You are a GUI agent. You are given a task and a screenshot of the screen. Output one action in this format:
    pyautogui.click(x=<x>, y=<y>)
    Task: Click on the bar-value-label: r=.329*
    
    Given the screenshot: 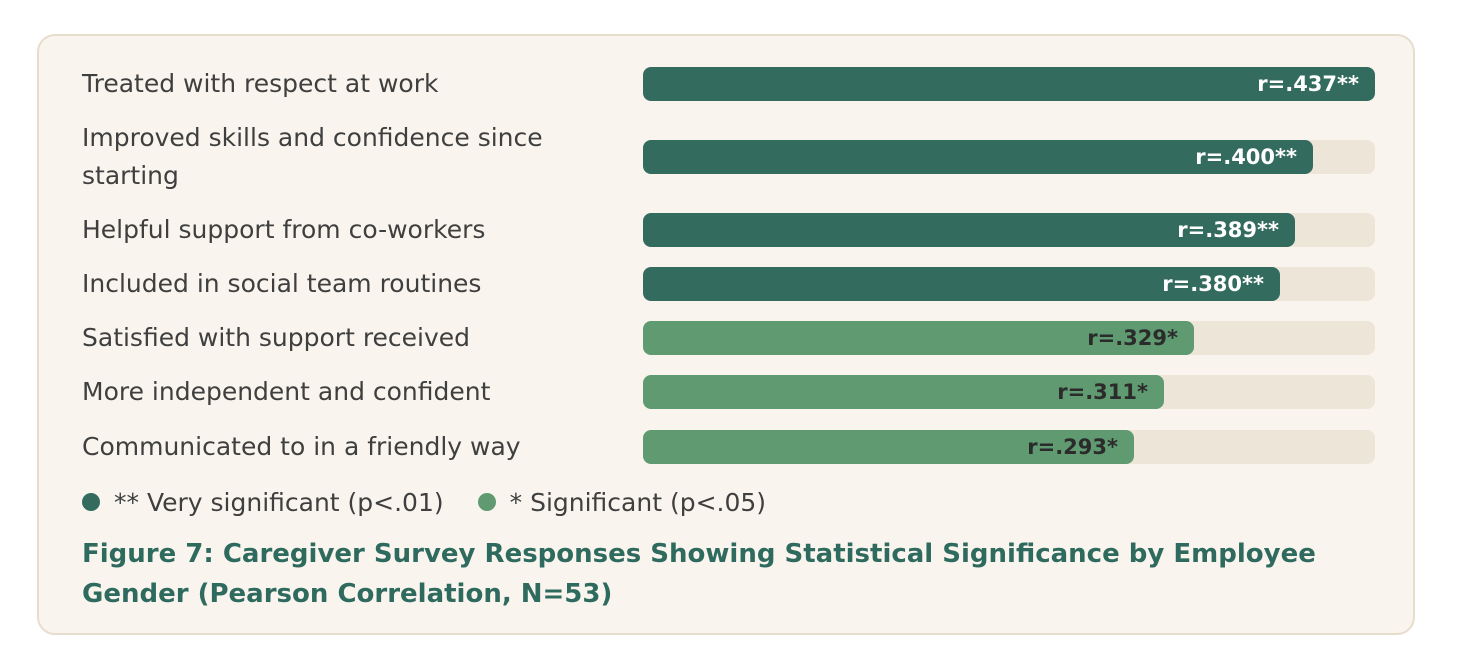 What is the action you would take?
    pyautogui.click(x=1132, y=338)
    